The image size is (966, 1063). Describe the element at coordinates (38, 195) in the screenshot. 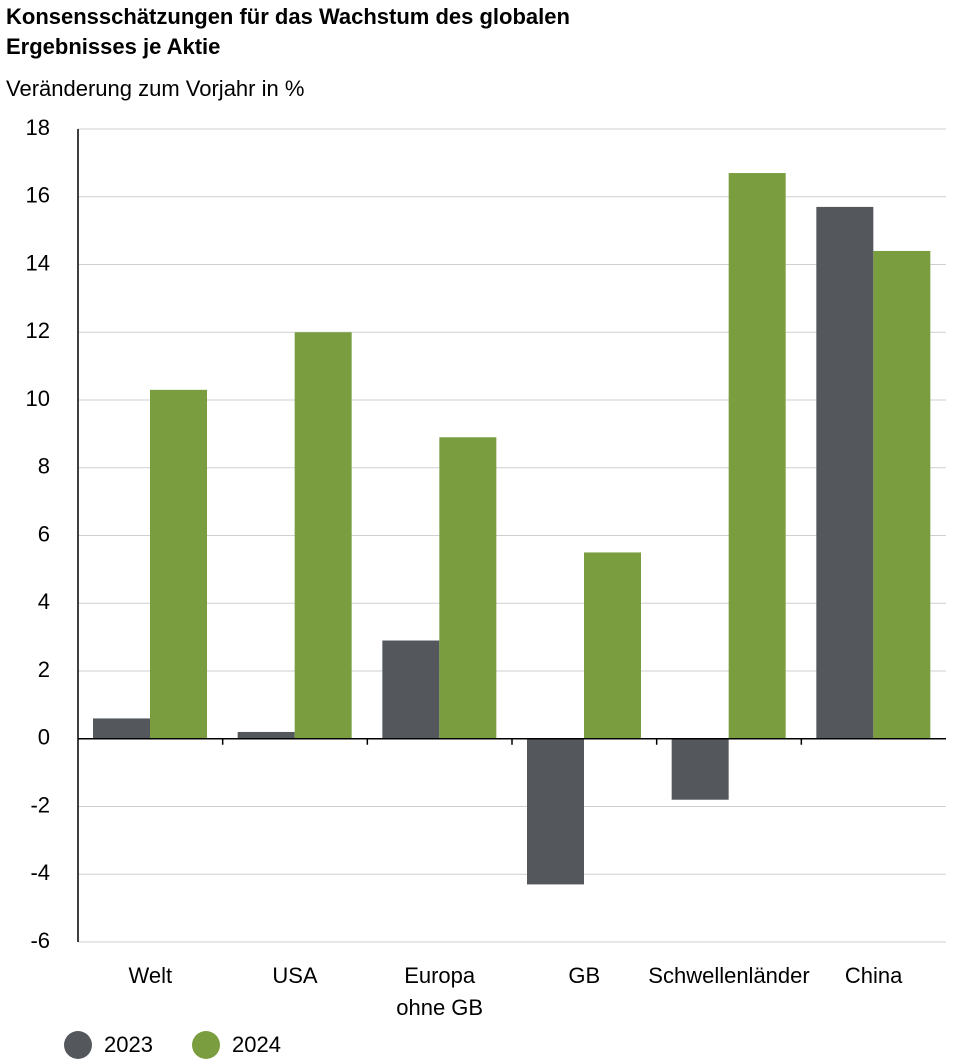

I see `y-tick-label: 16` at that location.